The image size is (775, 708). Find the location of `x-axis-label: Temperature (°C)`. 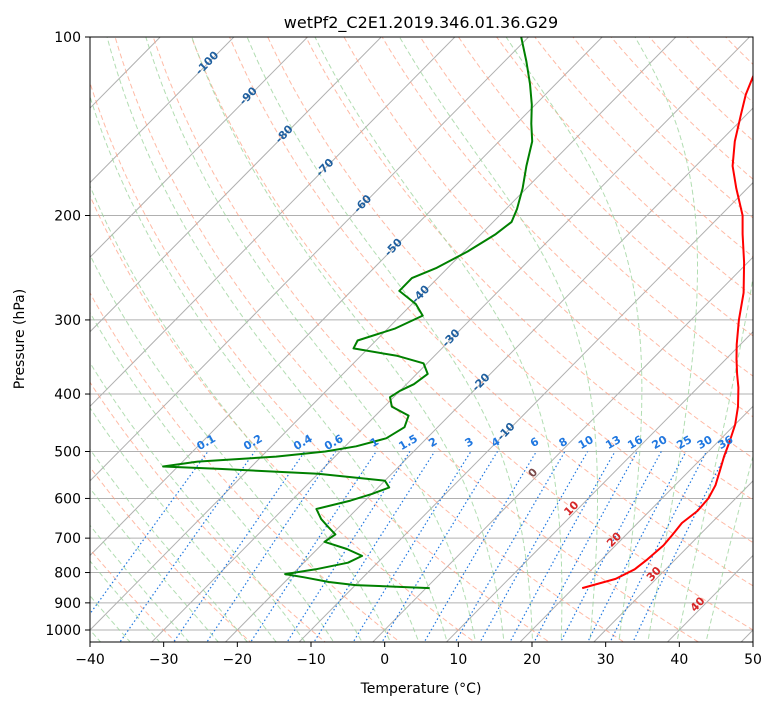

x-axis-label: Temperature (°C) is located at coordinates (421, 689).